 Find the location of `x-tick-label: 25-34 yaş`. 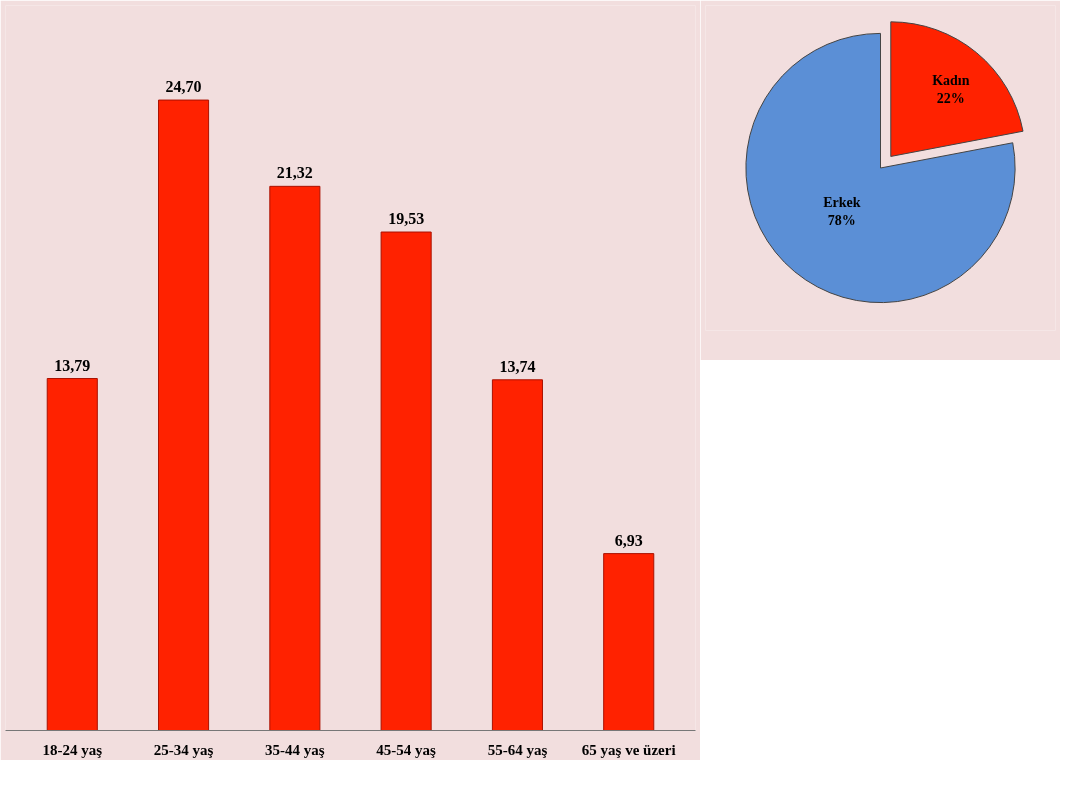

x-tick-label: 25-34 yaş is located at coordinates (183, 749).